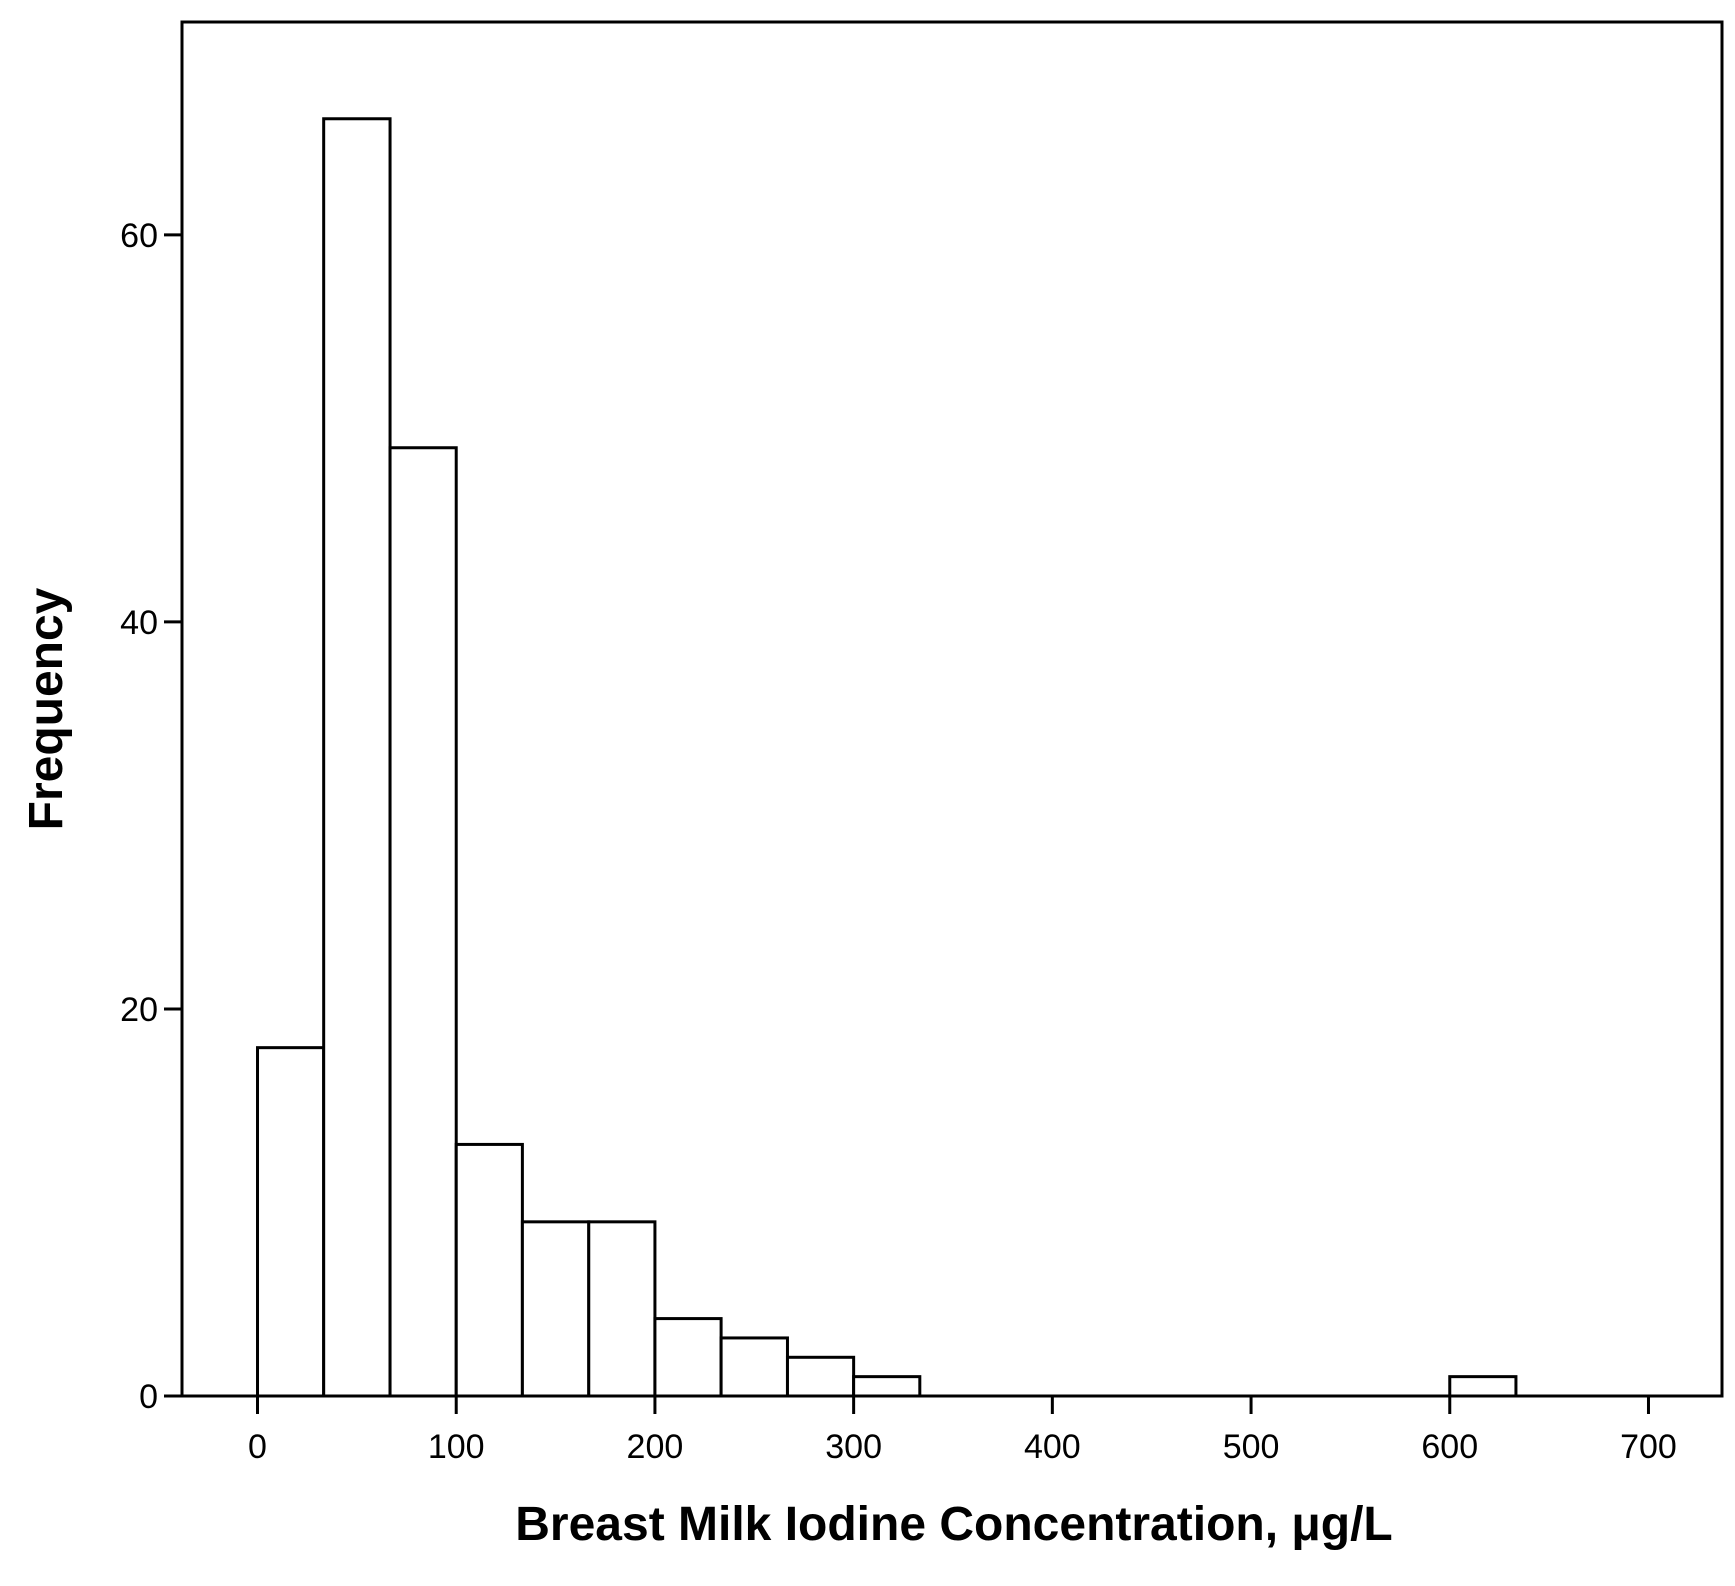  Describe the element at coordinates (148, 1397) in the screenshot. I see `y-tick-label: 0` at that location.